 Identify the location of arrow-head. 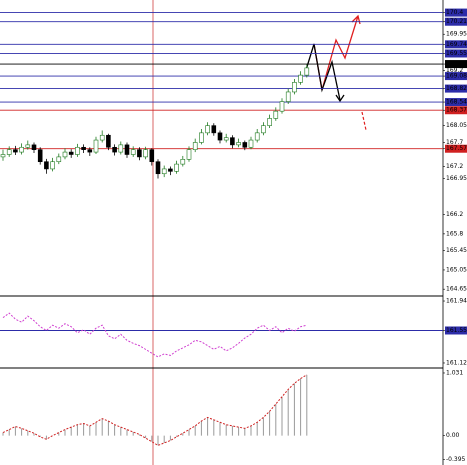
(340, 98).